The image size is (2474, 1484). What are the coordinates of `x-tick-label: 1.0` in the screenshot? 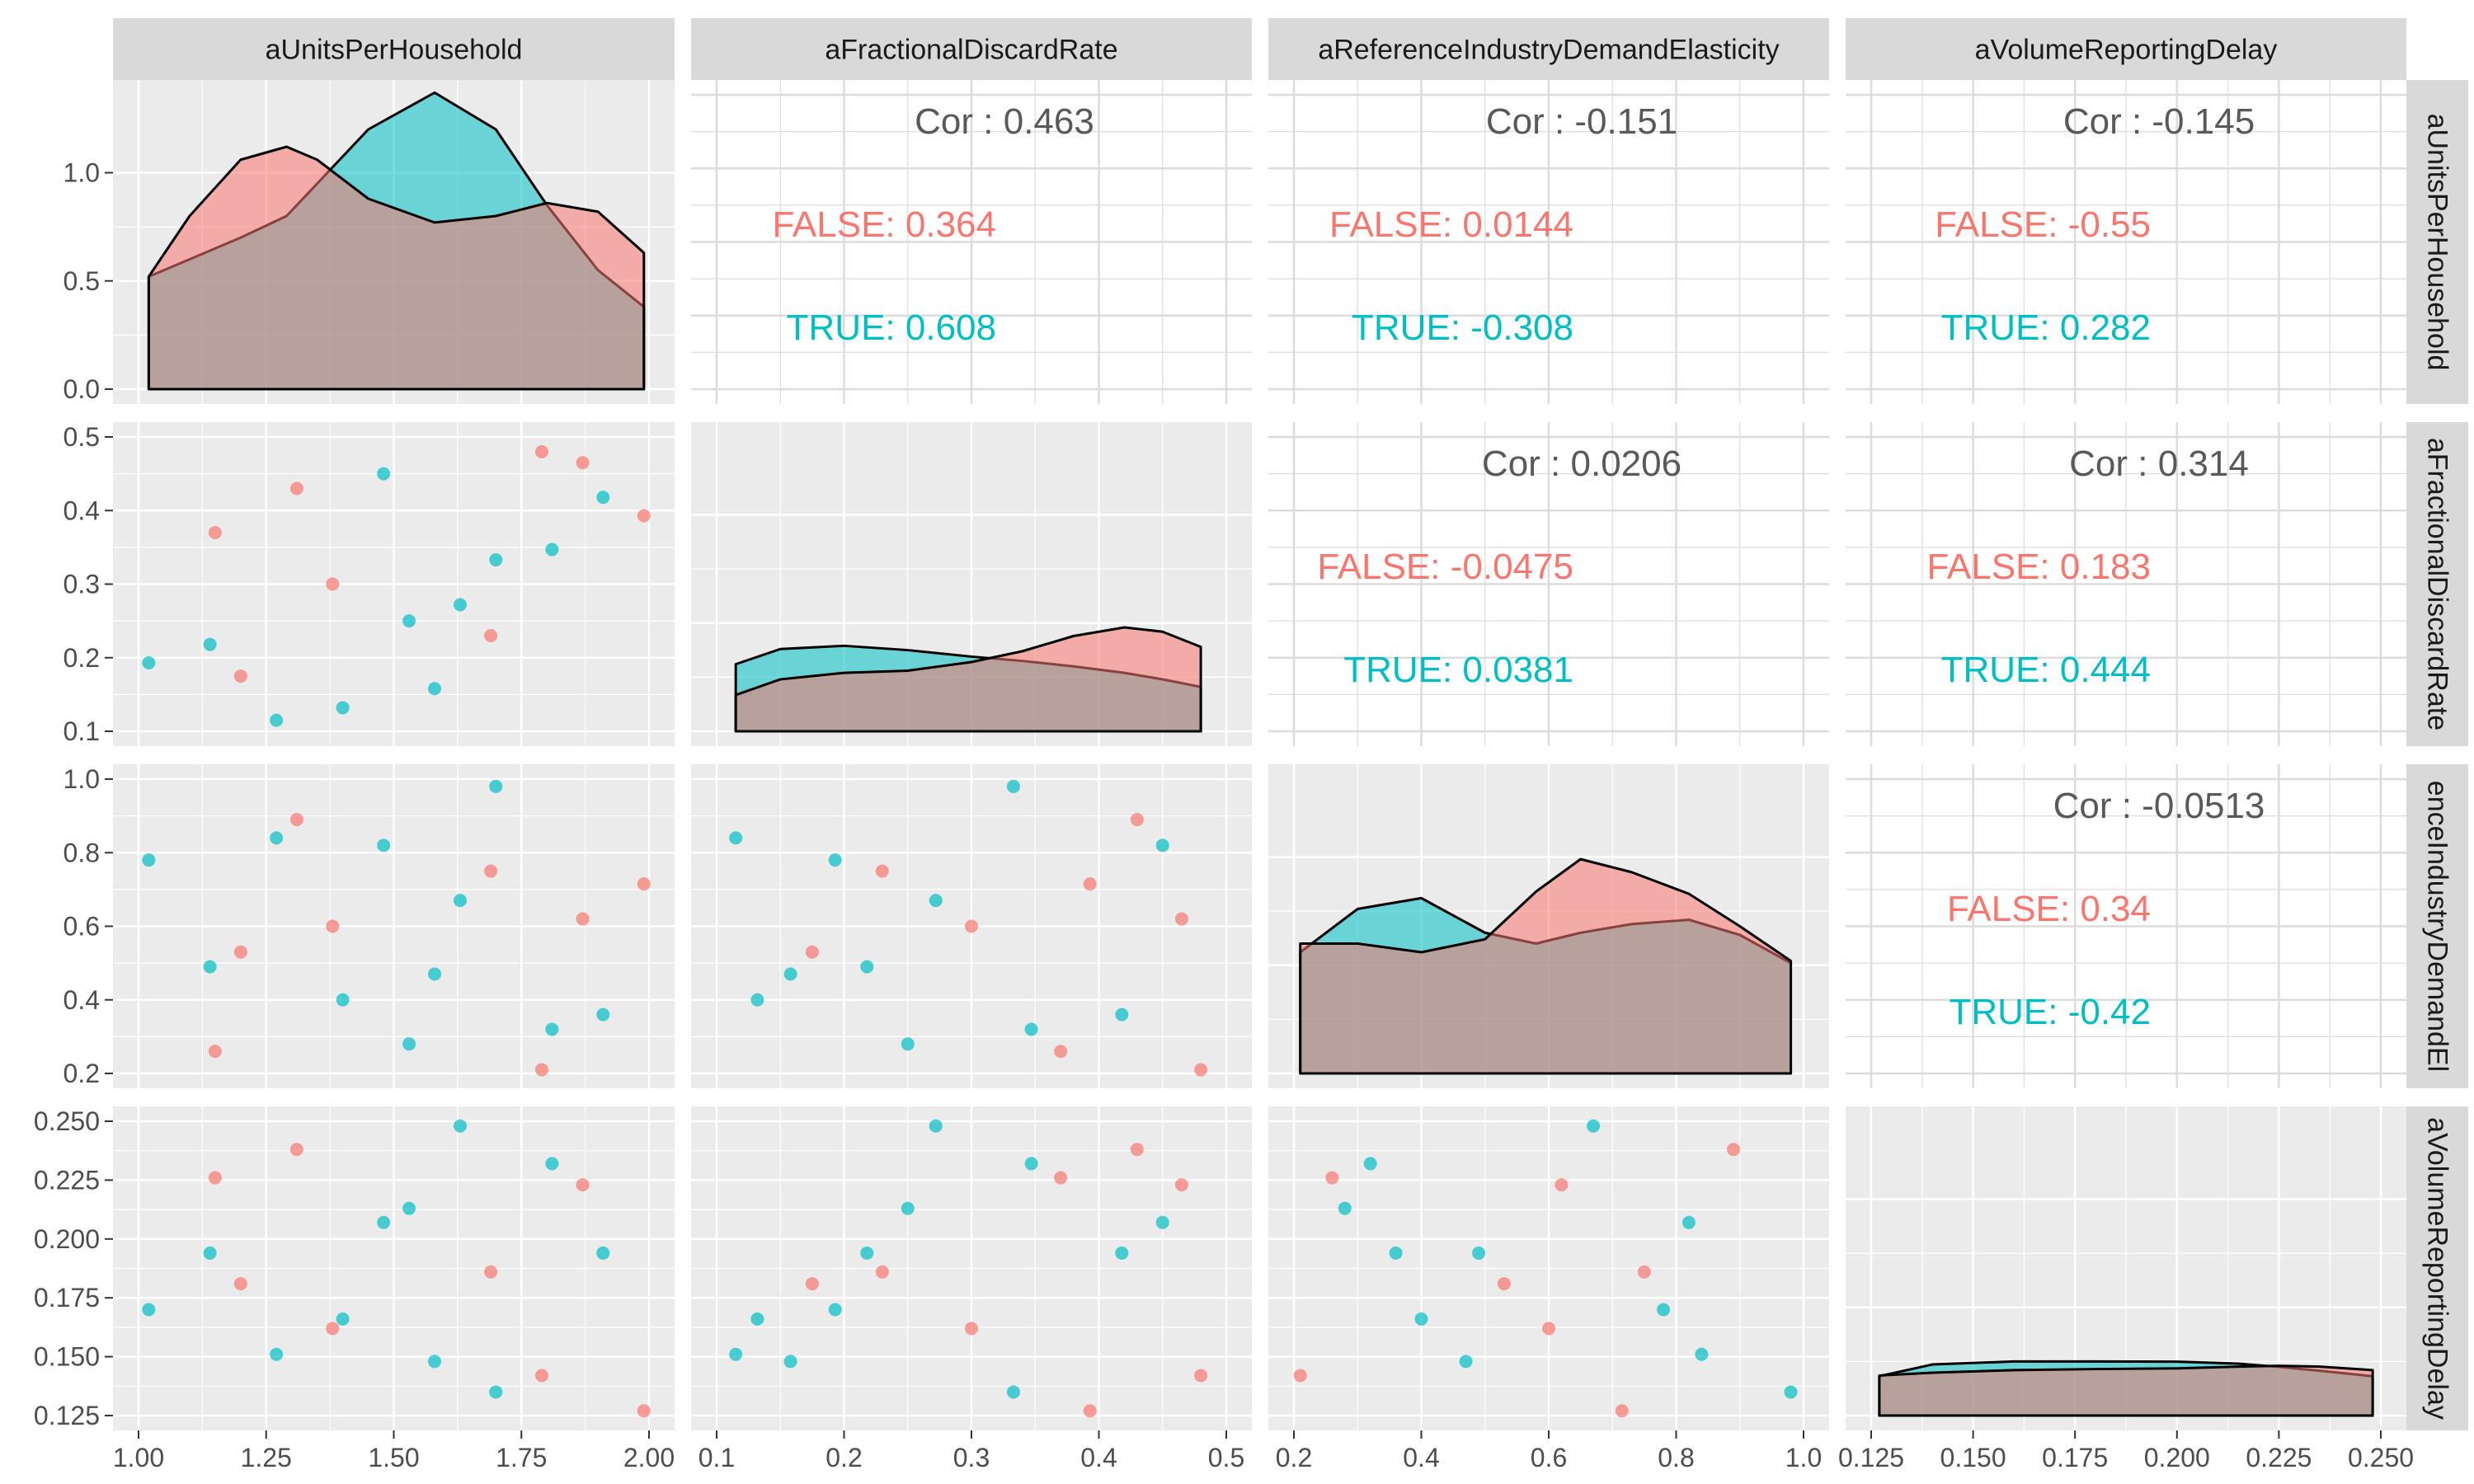 It's located at (1803, 1457).